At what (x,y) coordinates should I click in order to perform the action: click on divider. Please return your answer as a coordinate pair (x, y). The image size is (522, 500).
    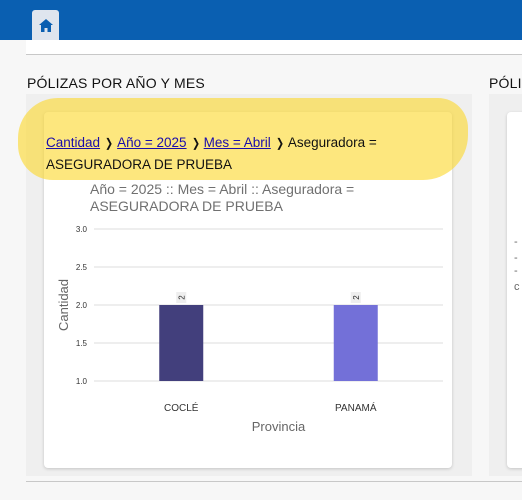
    Looking at the image, I should click on (274, 481).